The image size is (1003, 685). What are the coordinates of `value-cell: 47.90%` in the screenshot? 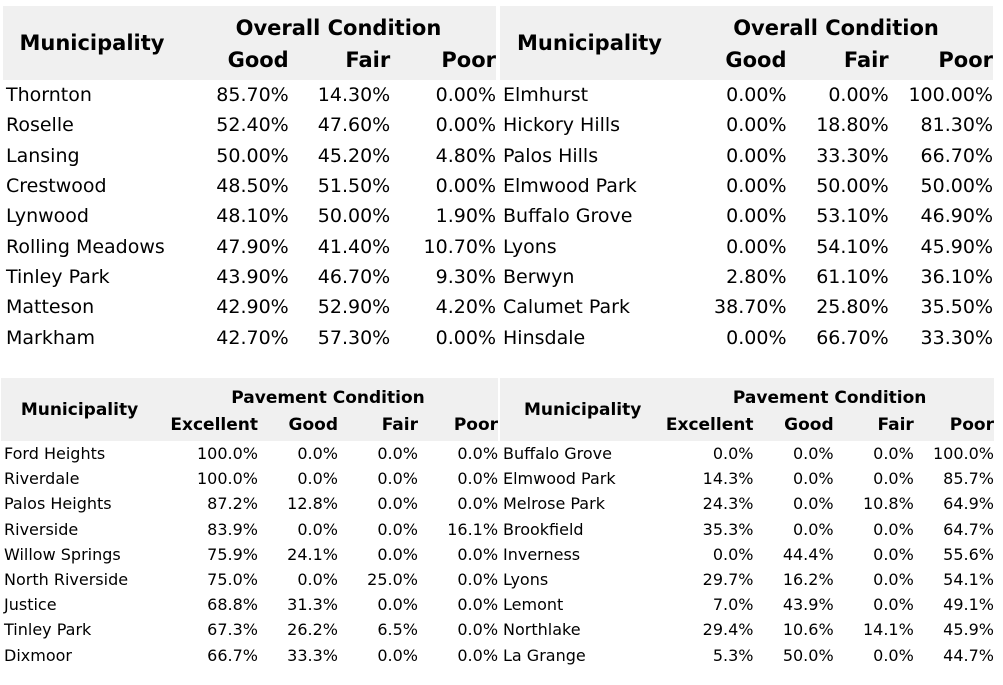 It's located at (252, 246).